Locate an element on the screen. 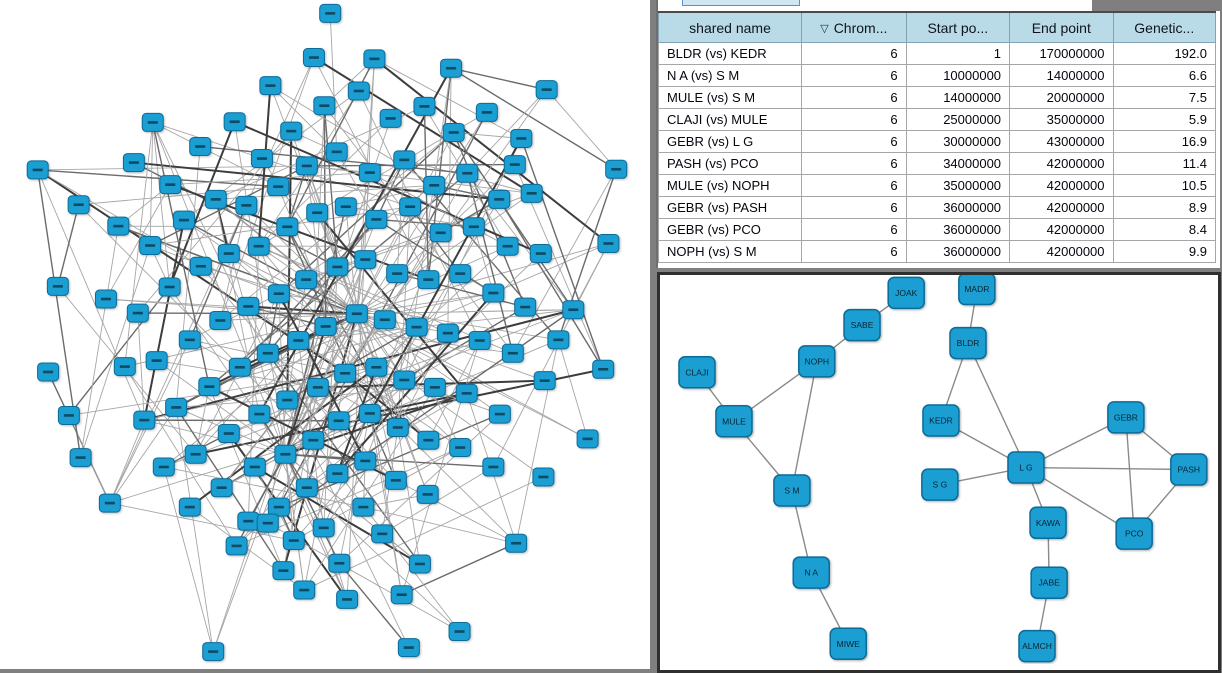 The width and height of the screenshot is (1222, 673). column-header-shared-name: shared name is located at coordinates (730, 27).